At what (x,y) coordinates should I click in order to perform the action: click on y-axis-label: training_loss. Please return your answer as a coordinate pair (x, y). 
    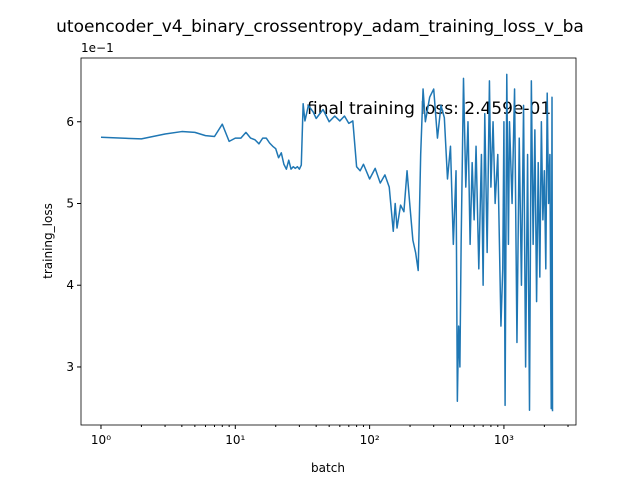
    Looking at the image, I should click on (48, 241).